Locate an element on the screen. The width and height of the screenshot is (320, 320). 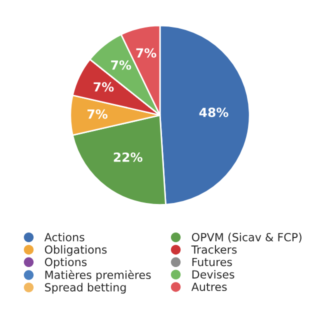
legend-label: Actions is located at coordinates (64, 237).